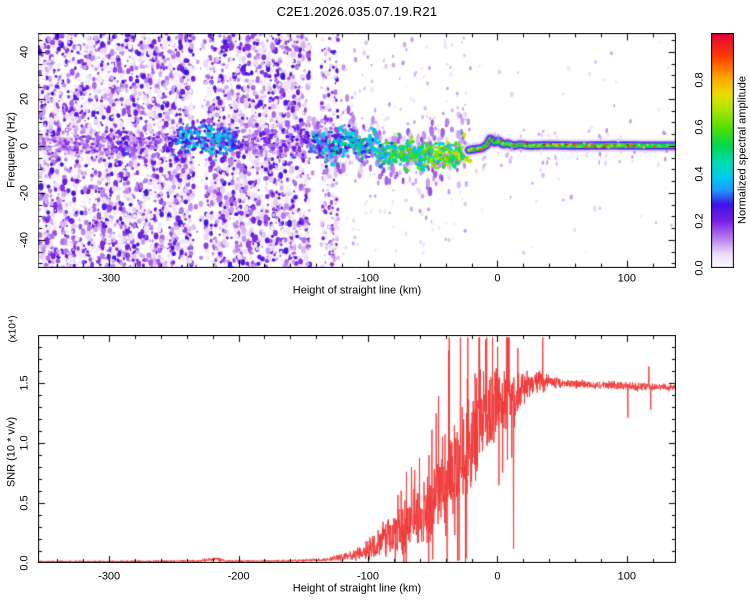  Describe the element at coordinates (357, 11) in the screenshot. I see `plot-title: C2E1.2026.035.07.19.R21` at that location.